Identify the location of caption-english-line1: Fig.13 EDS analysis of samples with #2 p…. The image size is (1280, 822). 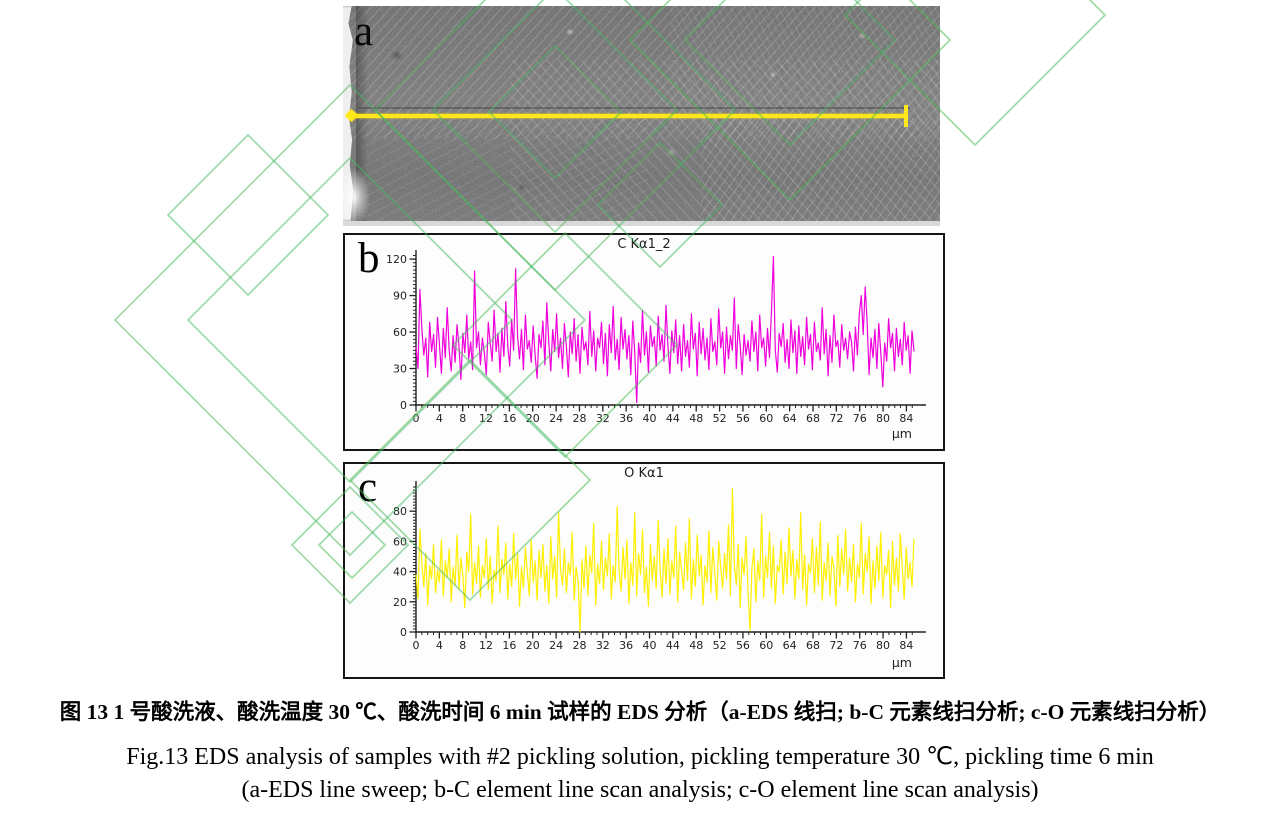
(640, 757).